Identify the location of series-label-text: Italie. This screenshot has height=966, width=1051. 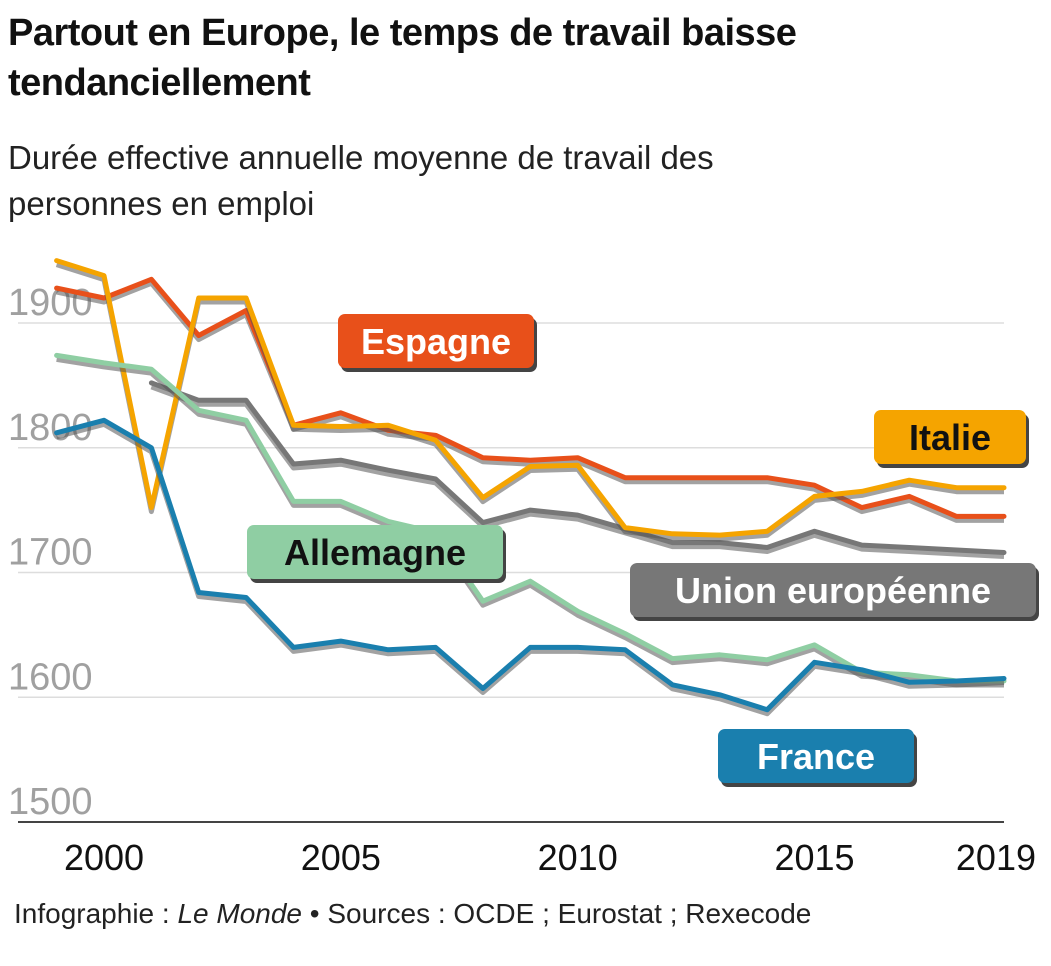
(950, 437).